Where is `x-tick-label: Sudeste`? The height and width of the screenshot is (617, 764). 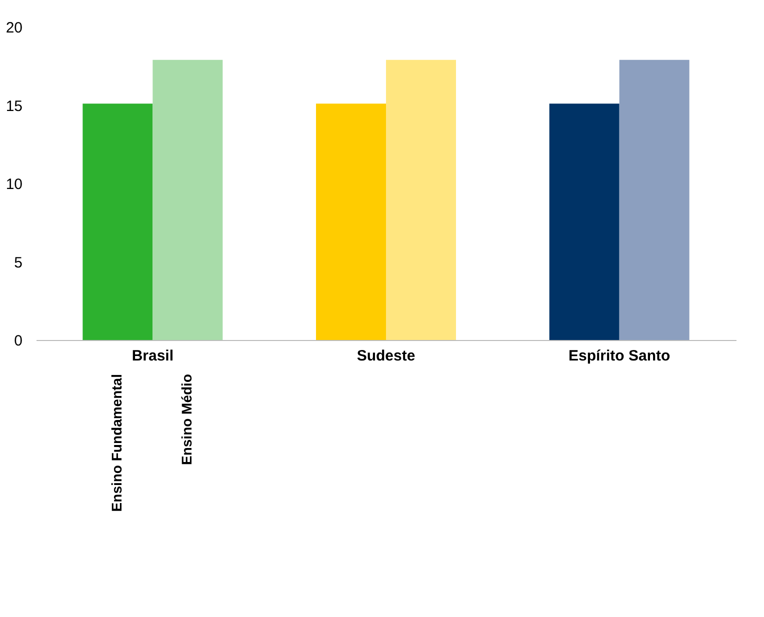
x-tick-label: Sudeste is located at coordinates (386, 356).